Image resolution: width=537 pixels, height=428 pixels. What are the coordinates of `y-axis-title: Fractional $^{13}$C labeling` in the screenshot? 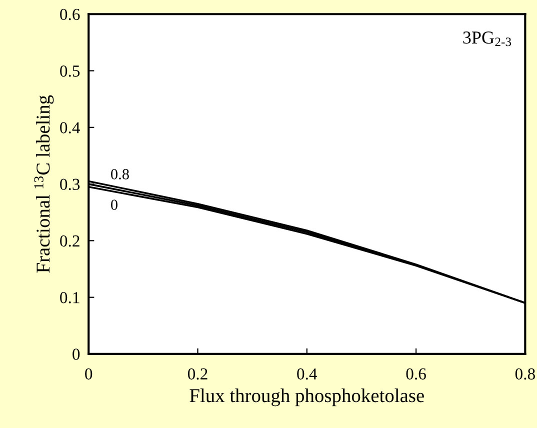 It's located at (44, 184).